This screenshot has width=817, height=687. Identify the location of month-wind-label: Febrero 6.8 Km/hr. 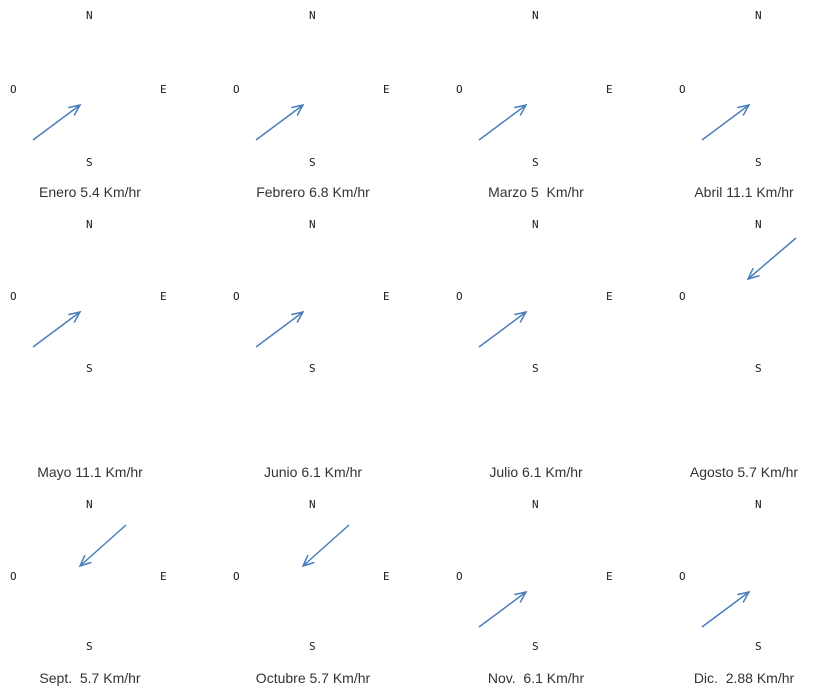
(313, 192).